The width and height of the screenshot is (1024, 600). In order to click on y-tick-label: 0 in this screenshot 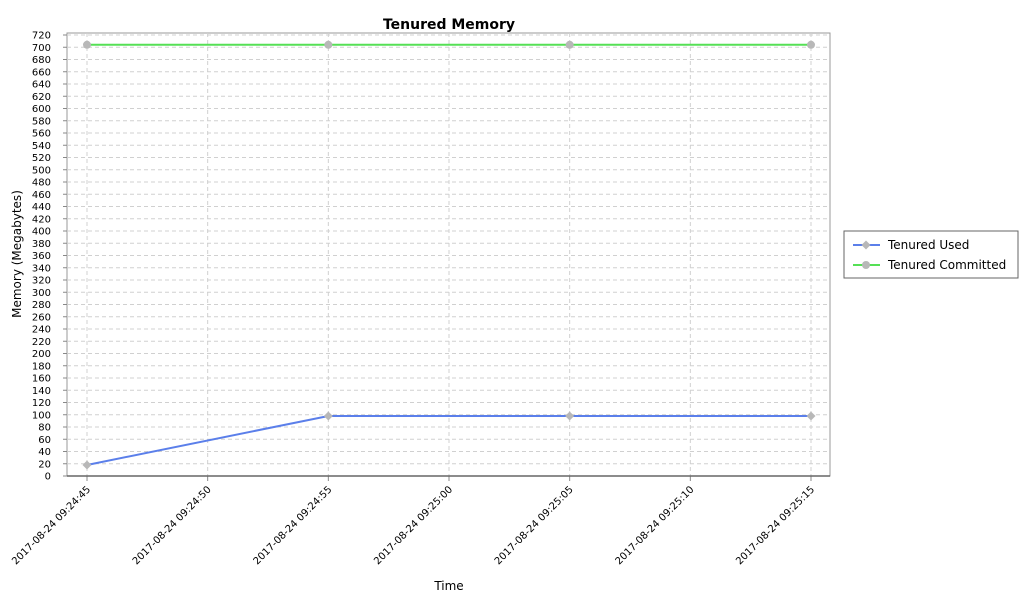, I will do `click(48, 477)`.